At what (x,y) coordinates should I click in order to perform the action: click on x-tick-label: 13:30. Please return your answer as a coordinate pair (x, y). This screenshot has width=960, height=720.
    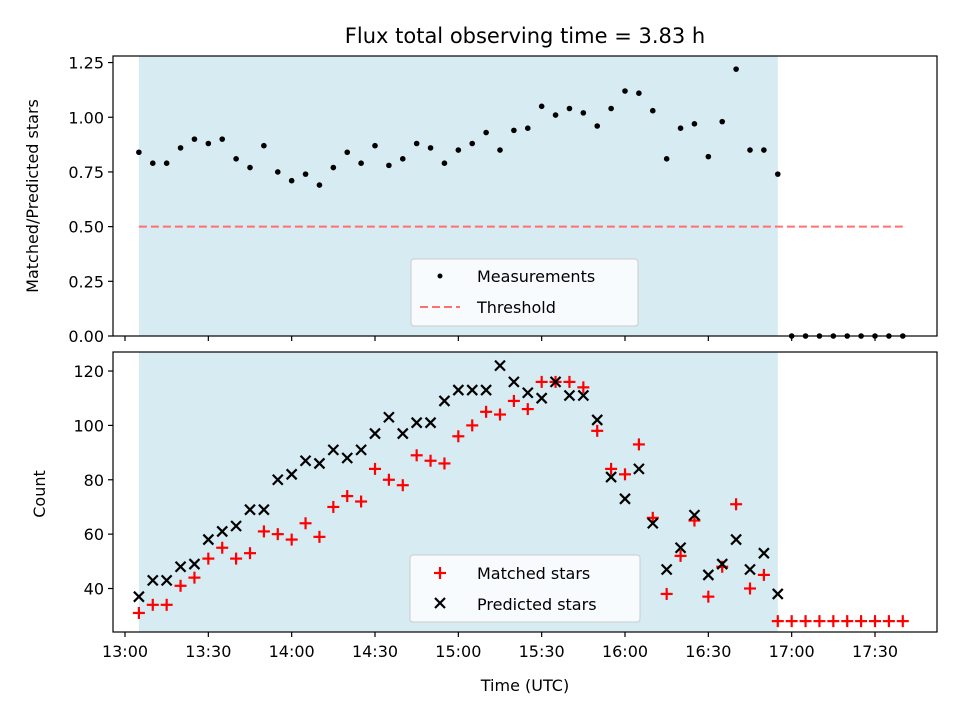
    Looking at the image, I should click on (208, 651).